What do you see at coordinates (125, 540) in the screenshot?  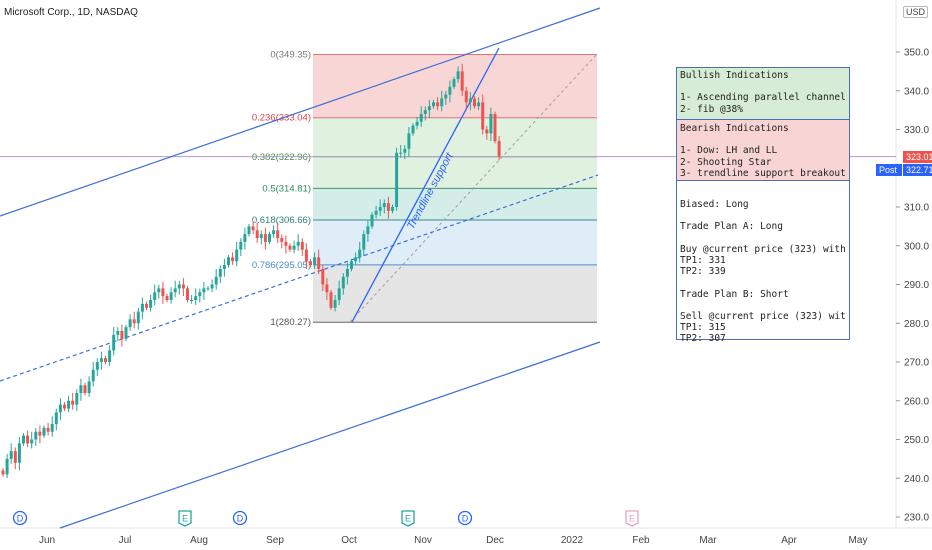 I see `time-tick-label: Jul` at bounding box center [125, 540].